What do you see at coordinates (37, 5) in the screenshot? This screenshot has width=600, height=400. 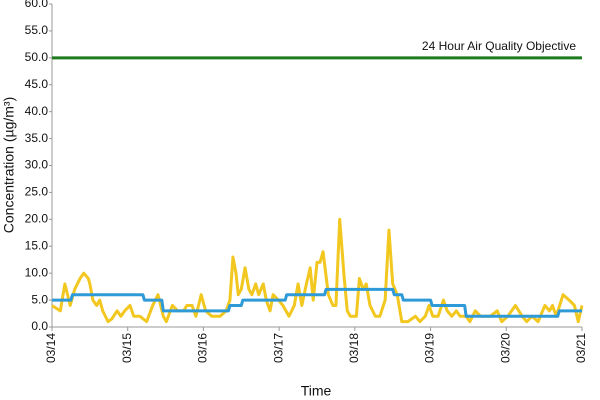 I see `y-tick-label: 60.0` at bounding box center [37, 5].